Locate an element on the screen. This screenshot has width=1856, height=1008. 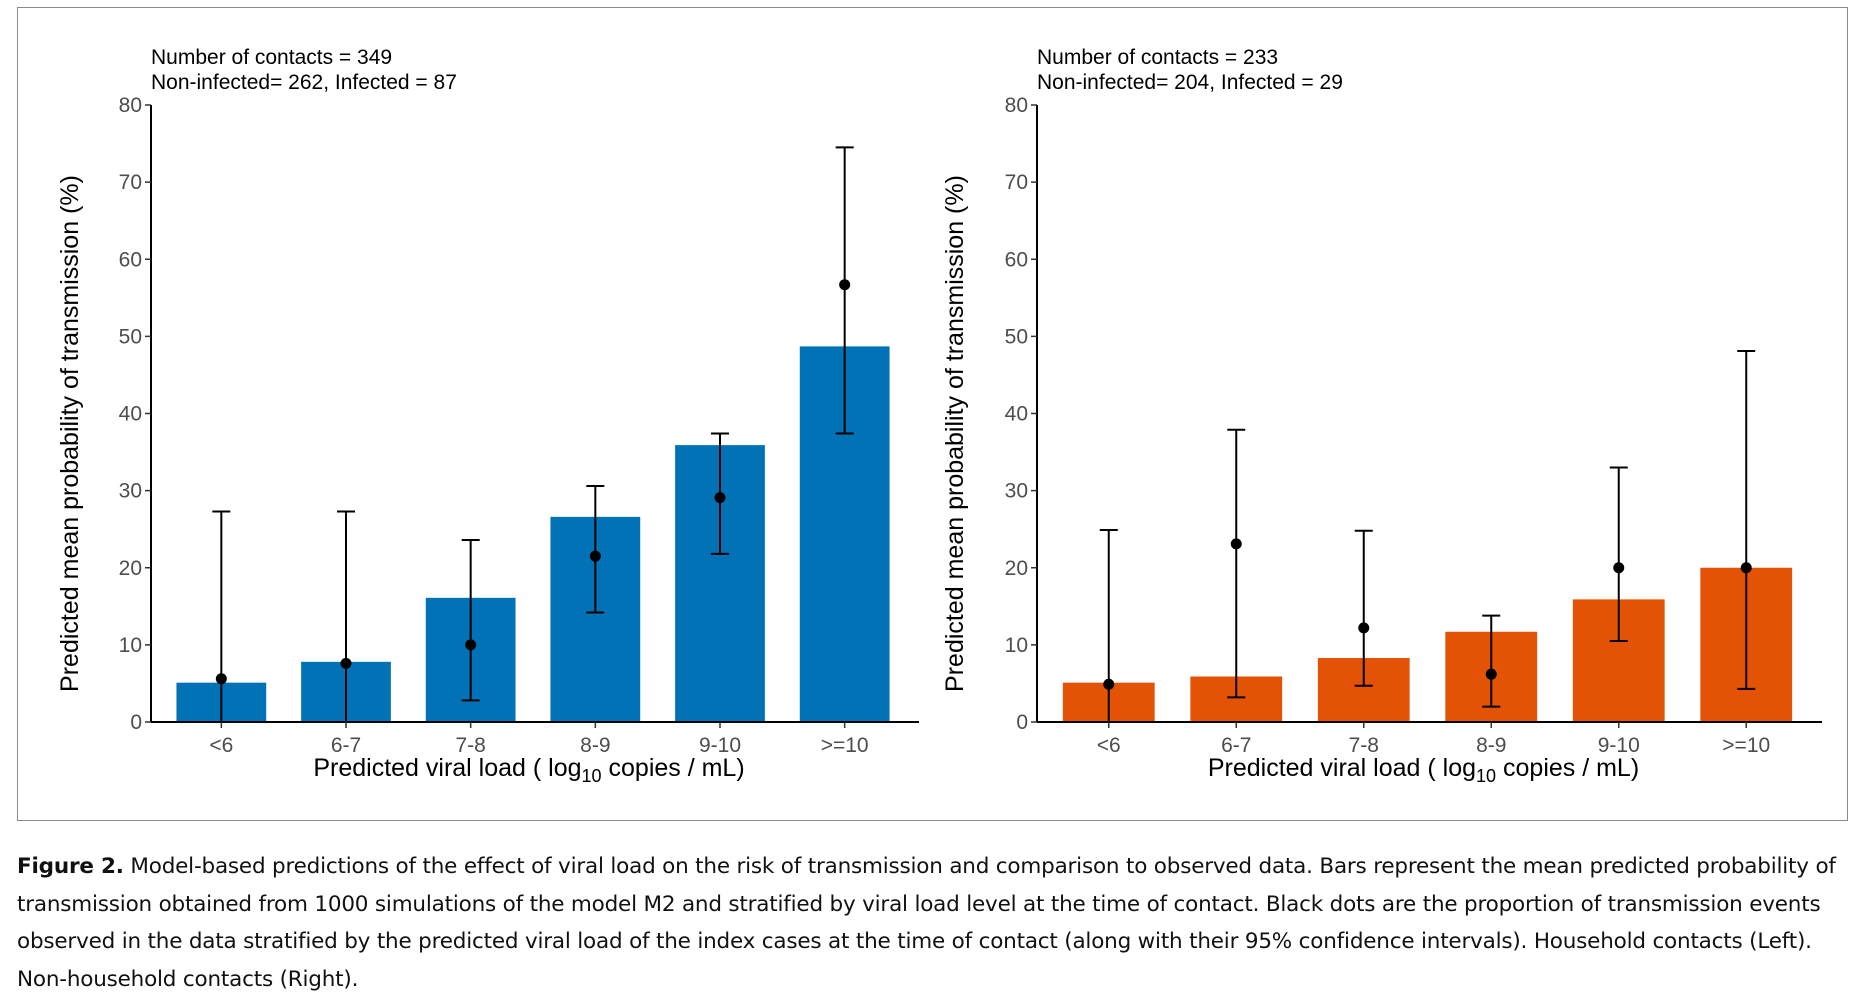
annotation-contacts: Number of contacts = 349 is located at coordinates (271, 57).